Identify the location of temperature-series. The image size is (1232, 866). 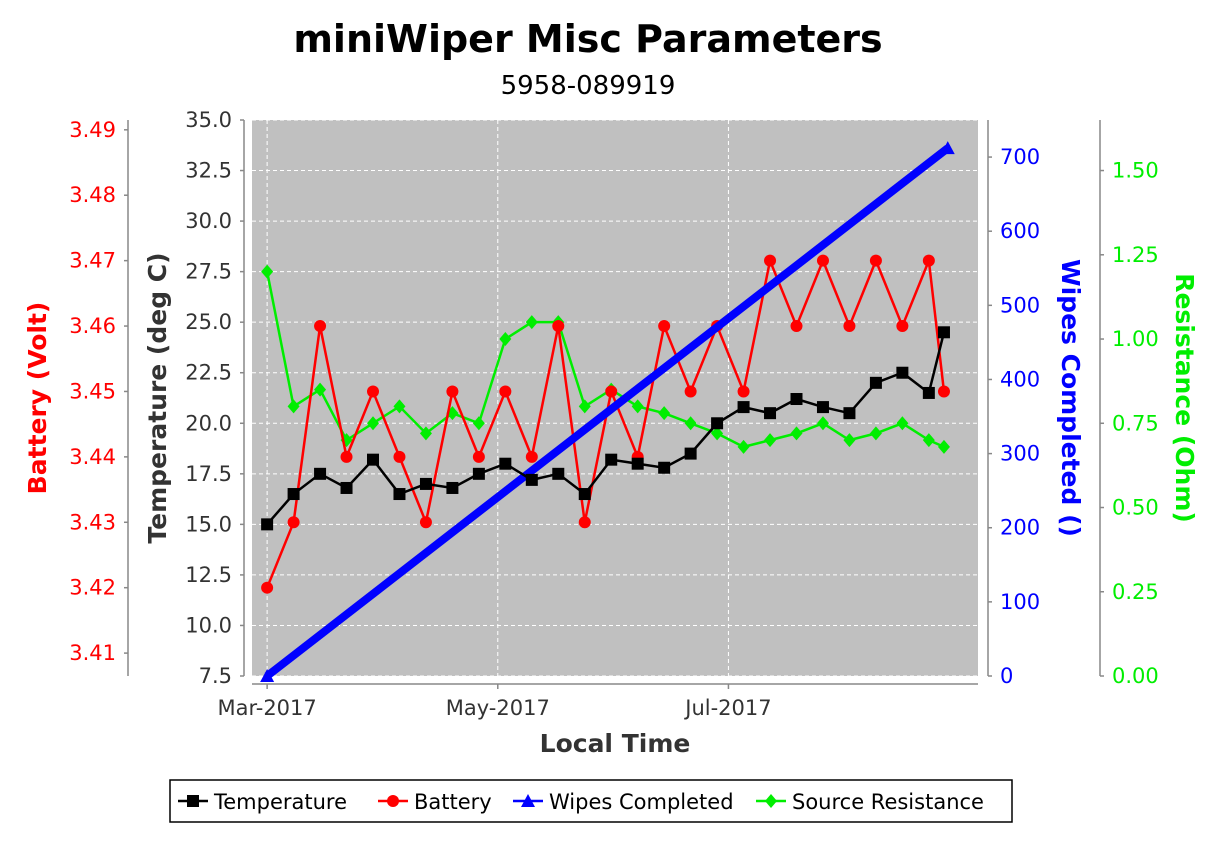
(605, 428).